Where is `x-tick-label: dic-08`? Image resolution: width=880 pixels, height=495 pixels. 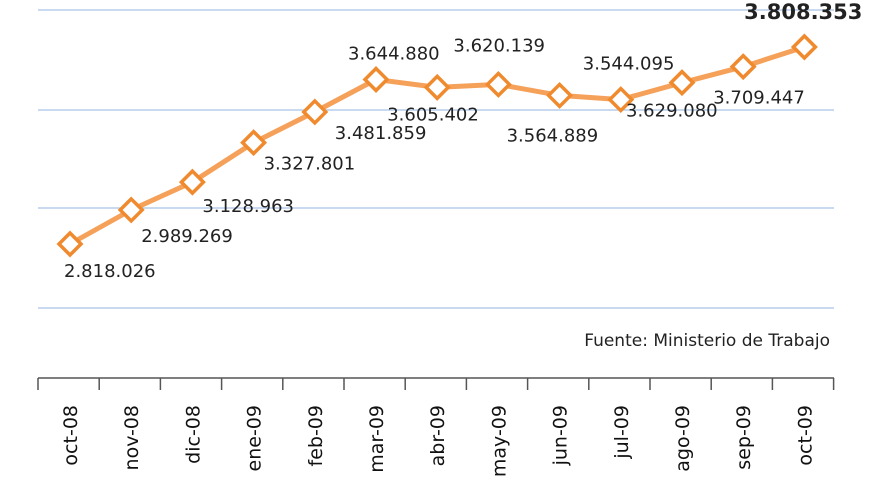 x-tick-label: dic-08 is located at coordinates (193, 434).